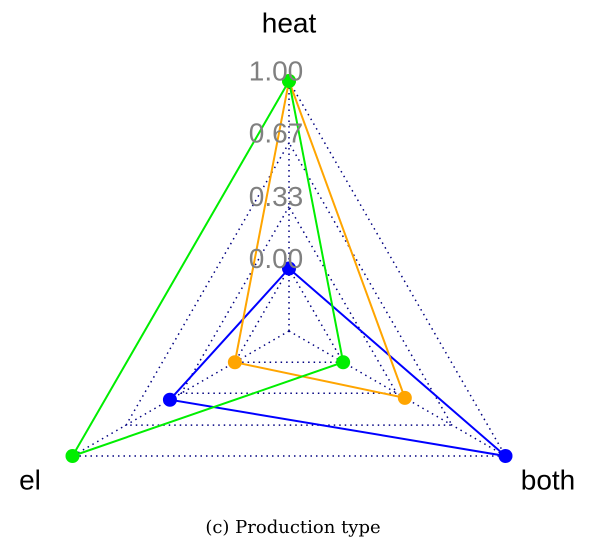 This screenshot has width=592, height=553. What do you see at coordinates (292, 527) in the screenshot?
I see `caption: (c) Production type` at bounding box center [292, 527].